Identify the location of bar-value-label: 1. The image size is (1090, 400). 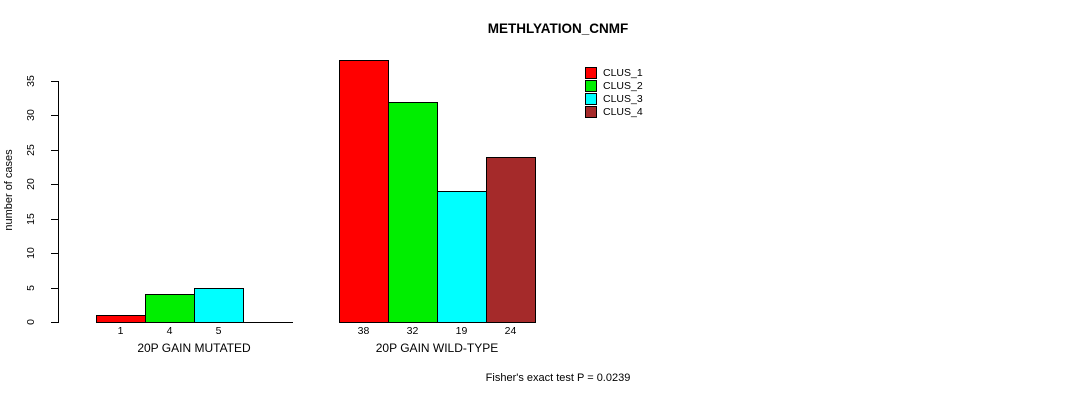
(120, 331).